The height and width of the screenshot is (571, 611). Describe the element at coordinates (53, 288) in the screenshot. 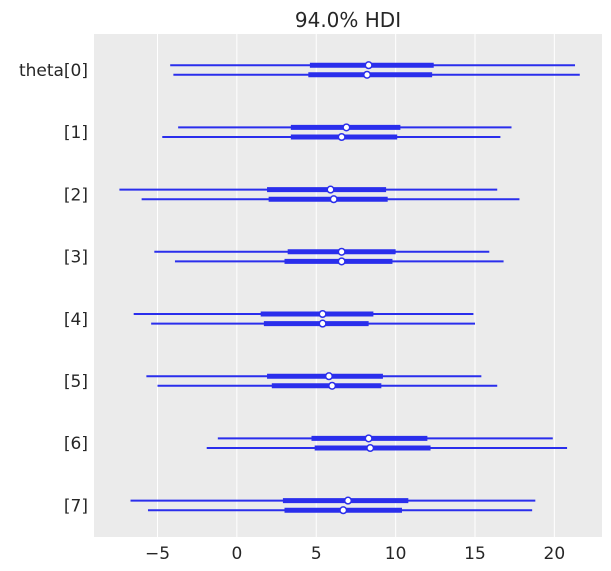

I see `y-tick-labels: theta[0] [1] [2] [3] [4] [5] [6] [7]` at that location.